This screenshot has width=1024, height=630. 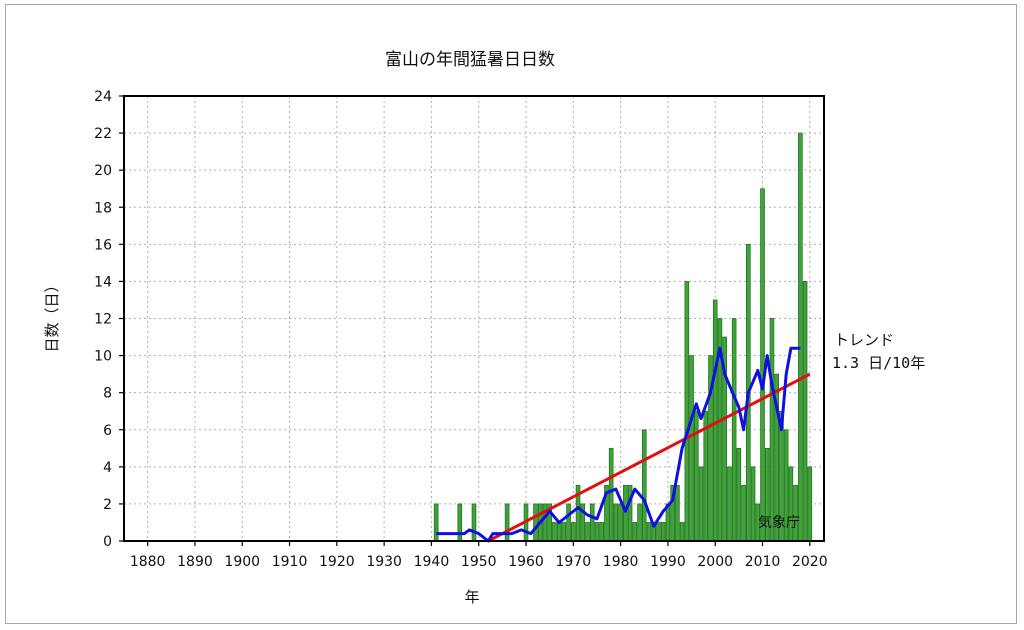 What do you see at coordinates (384, 562) in the screenshot?
I see `x-tick-label: 1930` at bounding box center [384, 562].